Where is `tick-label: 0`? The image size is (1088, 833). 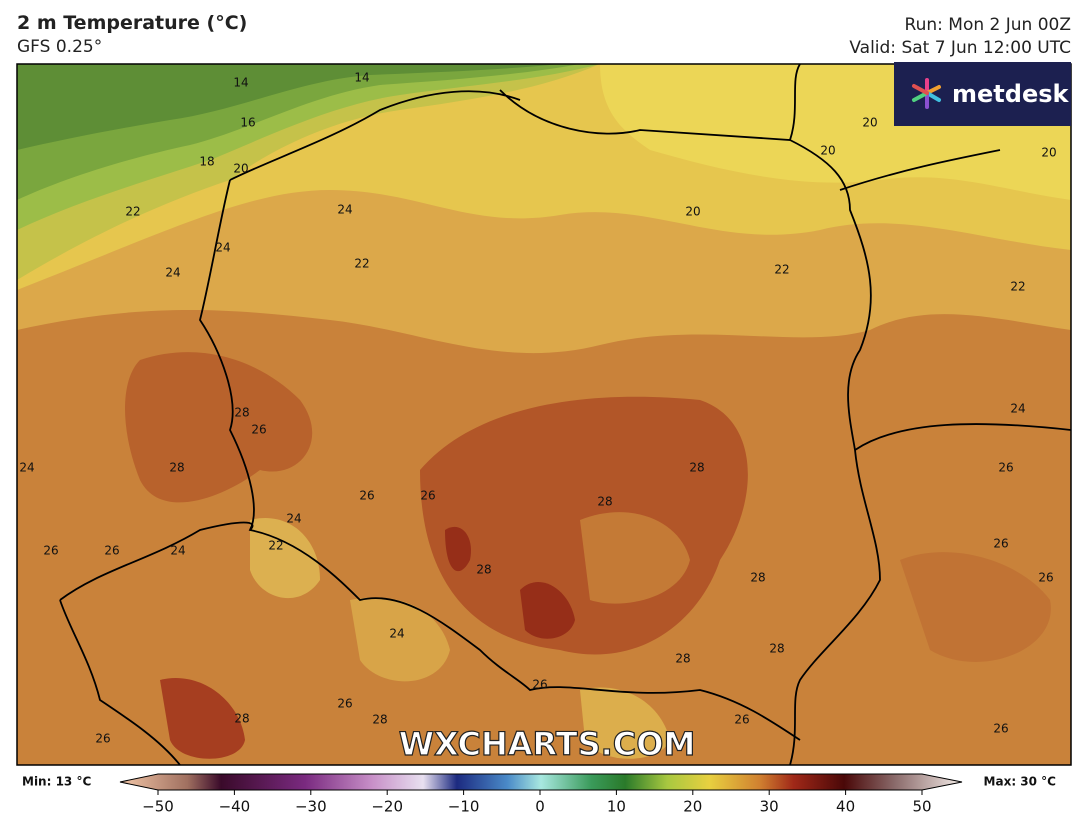
tick-label: 0 is located at coordinates (540, 807).